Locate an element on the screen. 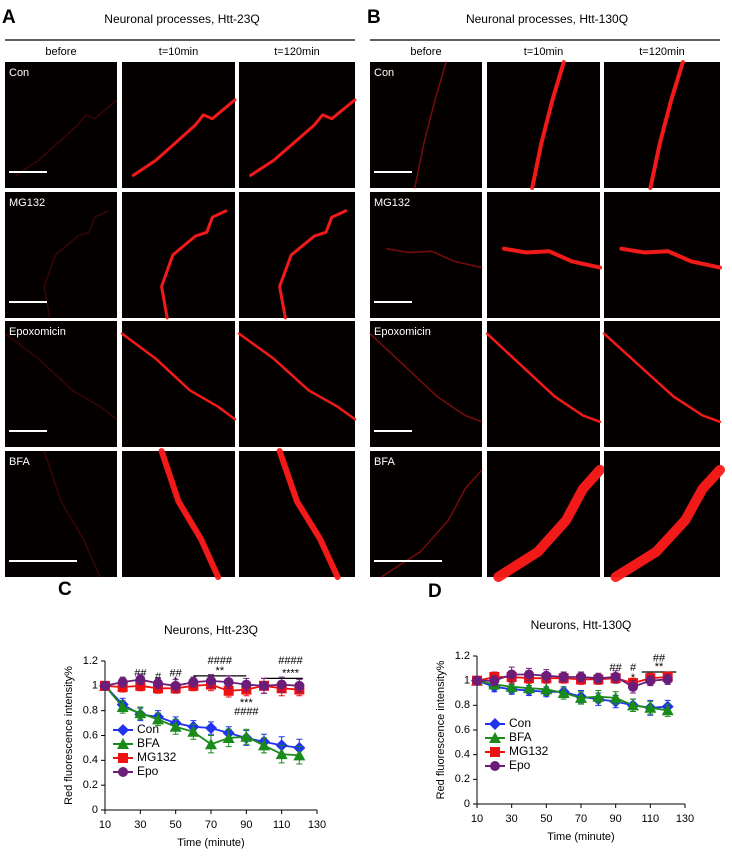 This screenshot has height=858, width=732. row-label: MG132 is located at coordinates (27, 203).